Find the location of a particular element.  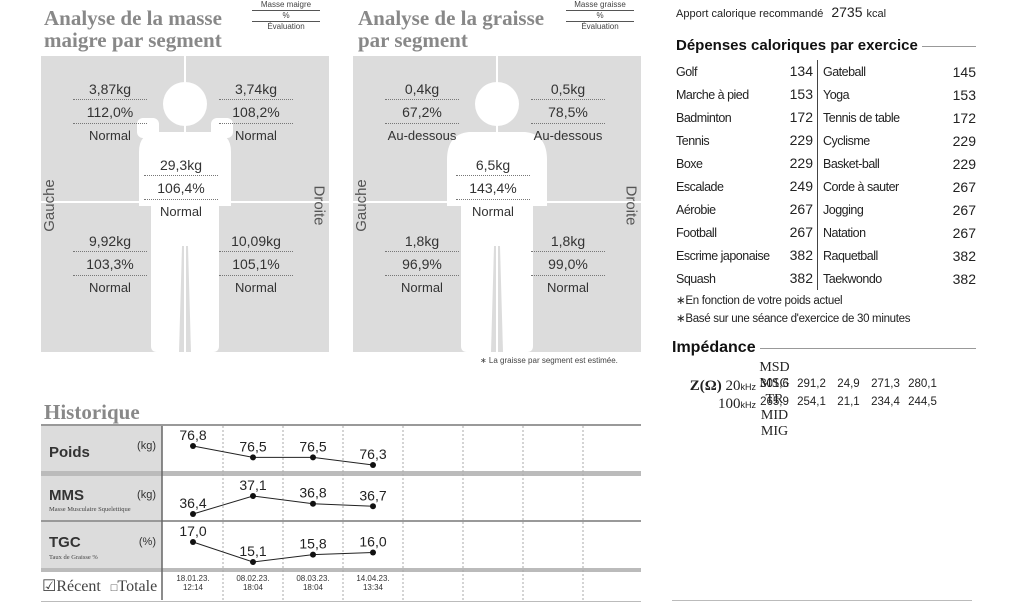

impedance-header: MID is located at coordinates (774, 415).